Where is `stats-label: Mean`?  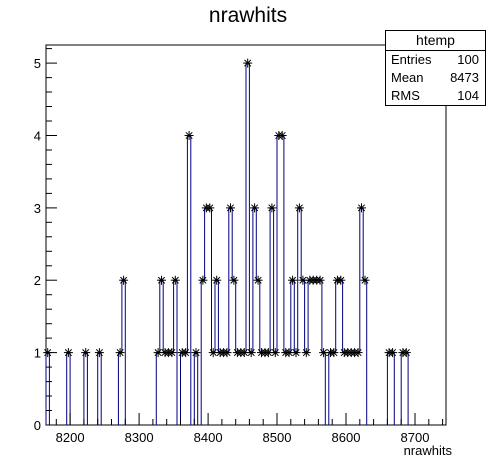 stats-label: Mean is located at coordinates (407, 77).